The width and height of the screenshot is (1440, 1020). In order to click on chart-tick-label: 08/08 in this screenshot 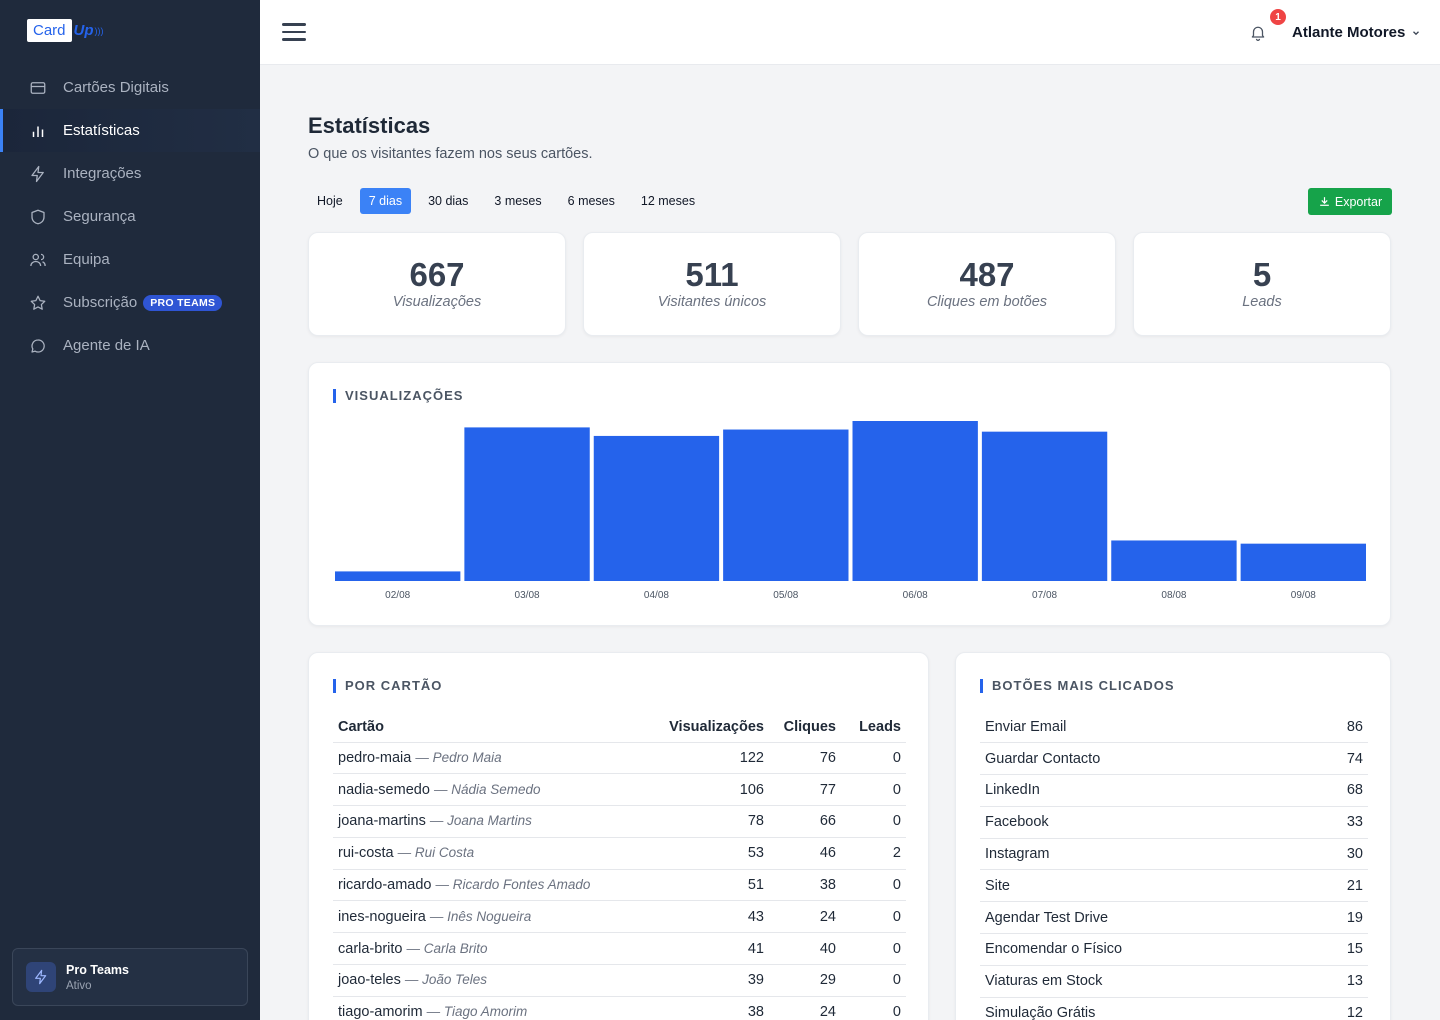, I will do `click(1173, 595)`.